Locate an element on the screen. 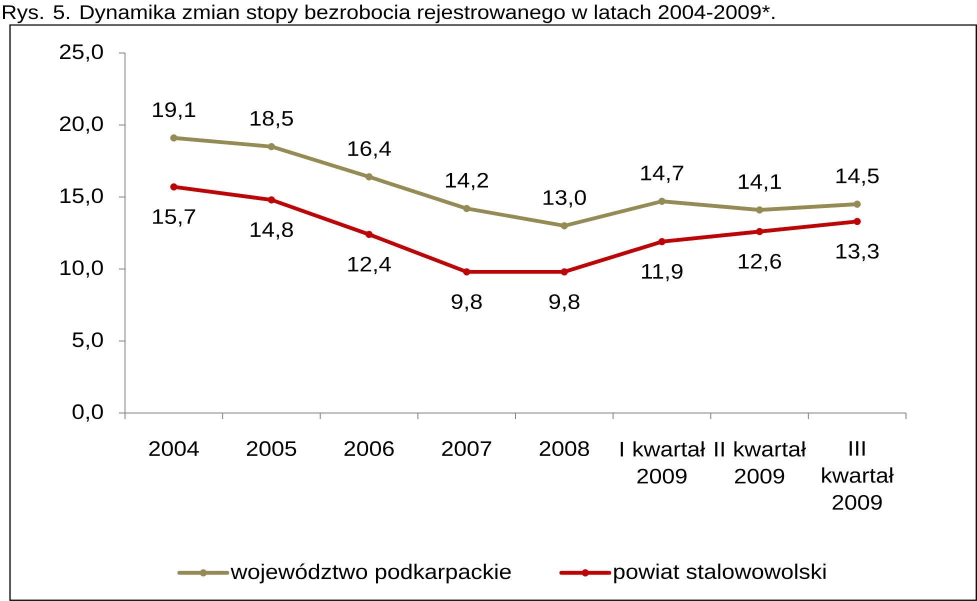  chart-title: Rys. 5. Dynamika zmian stopy bezrobocia rejestrowanego w latach 2004-2009*. is located at coordinates (388, 14).